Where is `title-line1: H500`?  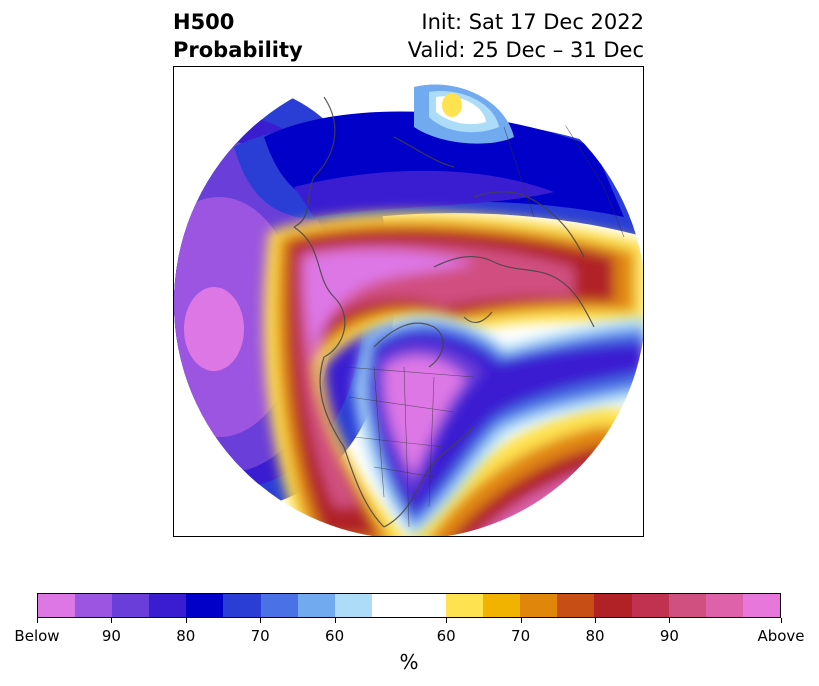
title-line1: H500 is located at coordinates (204, 22).